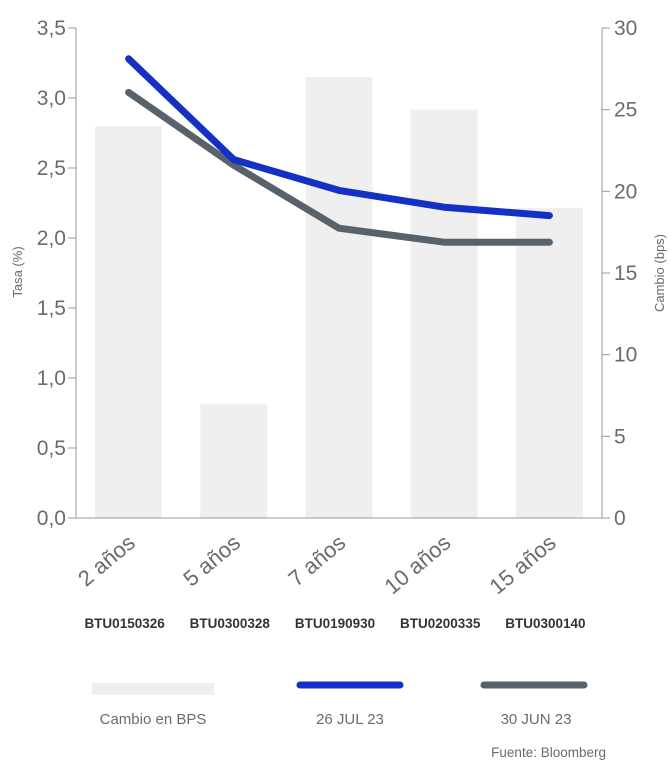 The height and width of the screenshot is (764, 671). Describe the element at coordinates (230, 623) in the screenshot. I see `bond-code-label: BTU0300328` at that location.